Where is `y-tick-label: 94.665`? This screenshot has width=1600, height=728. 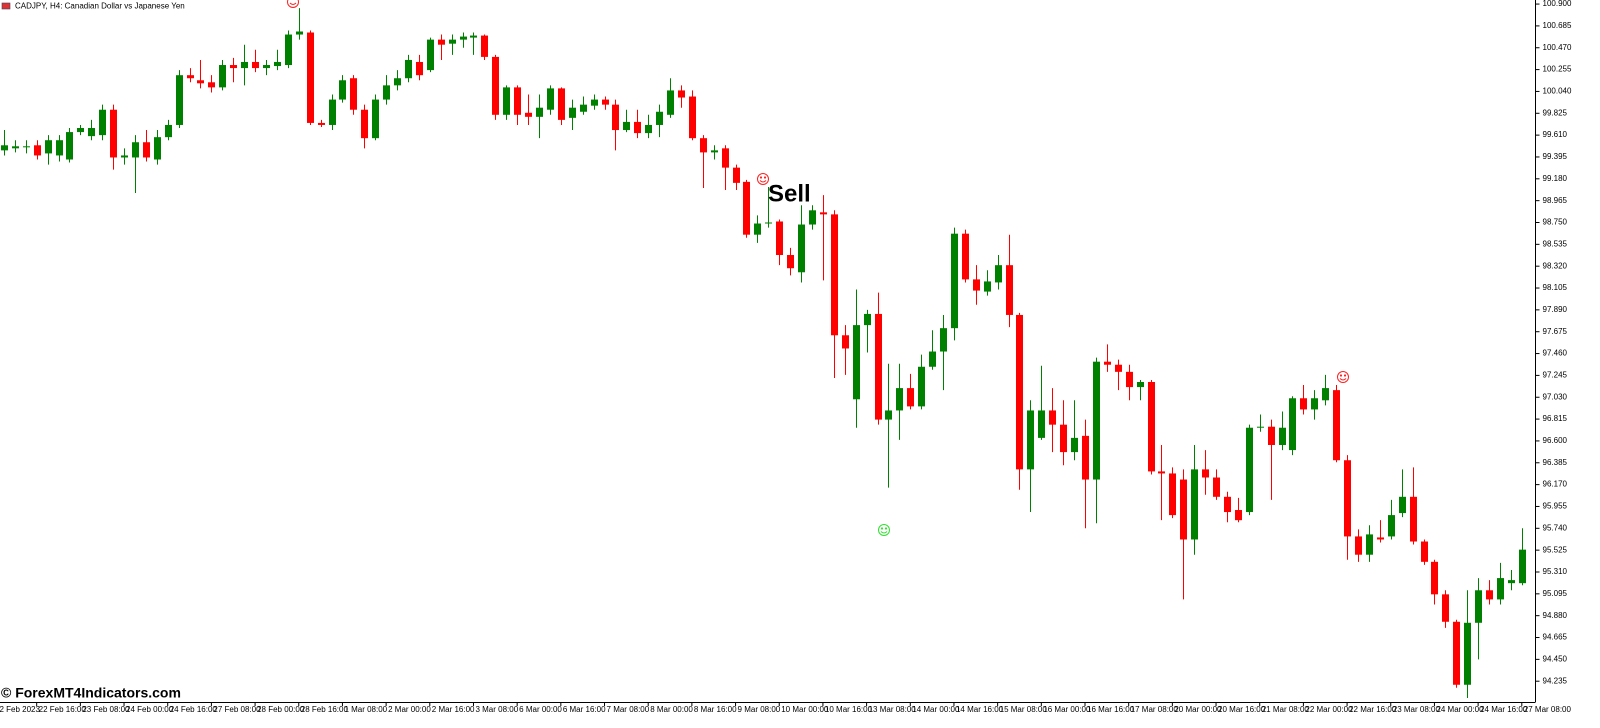
y-tick-label: 94.665 is located at coordinates (1555, 637).